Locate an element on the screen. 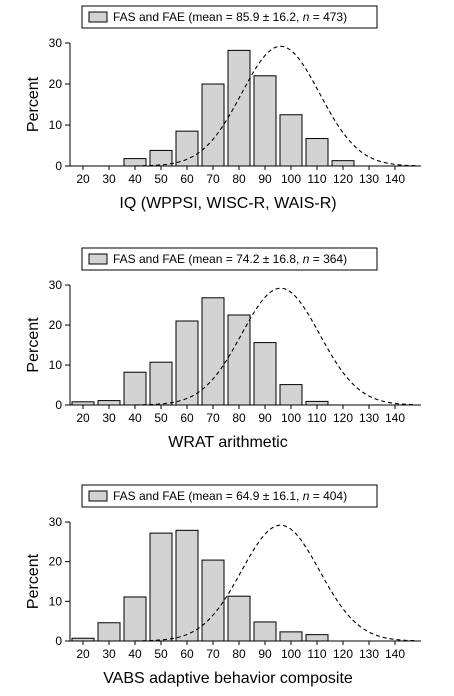  x-axis-label: WRAT arithmetic is located at coordinates (227, 442).